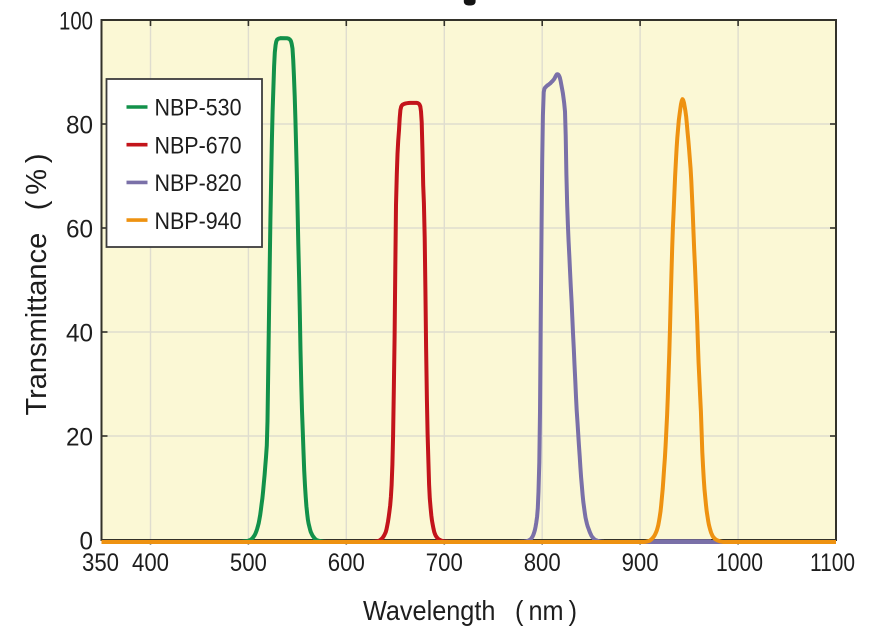 This screenshot has width=880, height=644. What do you see at coordinates (640, 563) in the screenshot?
I see `svg-text: 900` at bounding box center [640, 563].